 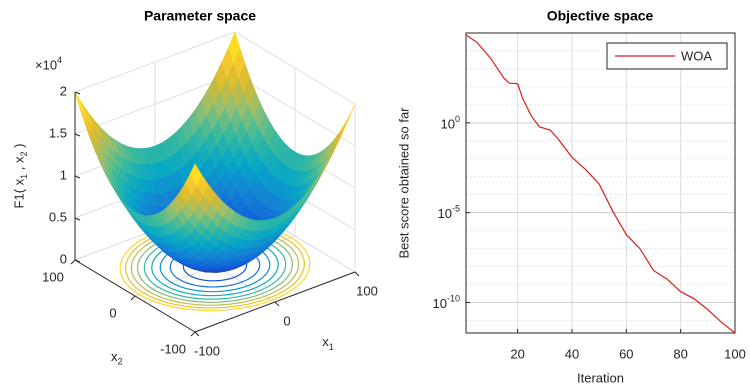 I want to click on z-tick-label: 1, so click(x=63, y=174).